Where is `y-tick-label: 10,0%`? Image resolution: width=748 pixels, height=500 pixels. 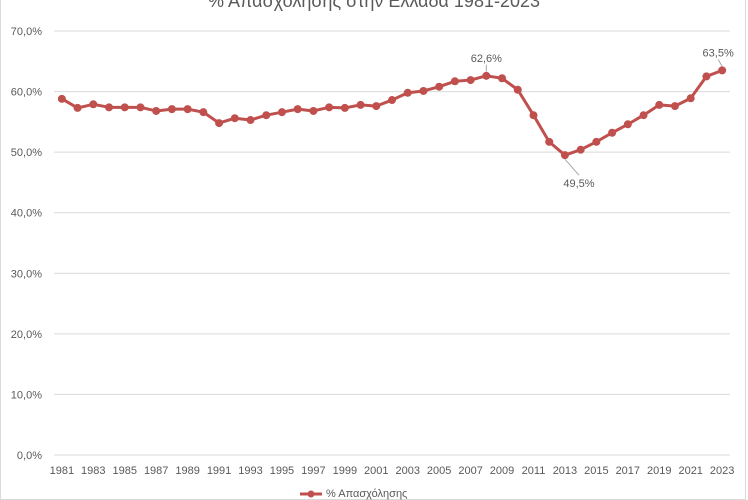
y-tick-label: 10,0% is located at coordinates (26, 395).